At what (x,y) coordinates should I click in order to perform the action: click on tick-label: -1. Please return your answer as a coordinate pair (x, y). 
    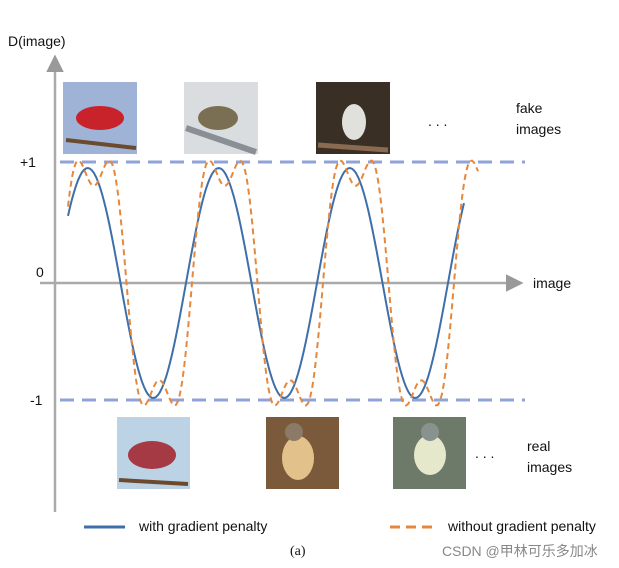
    Looking at the image, I should click on (36, 400).